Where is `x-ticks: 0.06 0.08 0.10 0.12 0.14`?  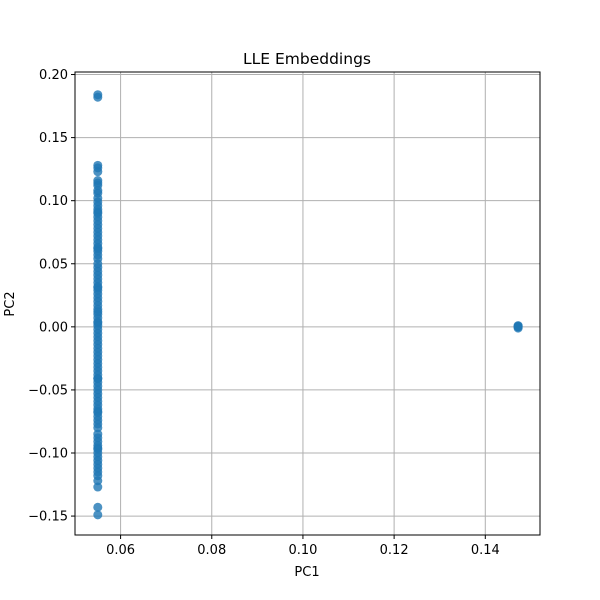 x-ticks: 0.06 0.08 0.10 0.12 0.14 is located at coordinates (303, 546).